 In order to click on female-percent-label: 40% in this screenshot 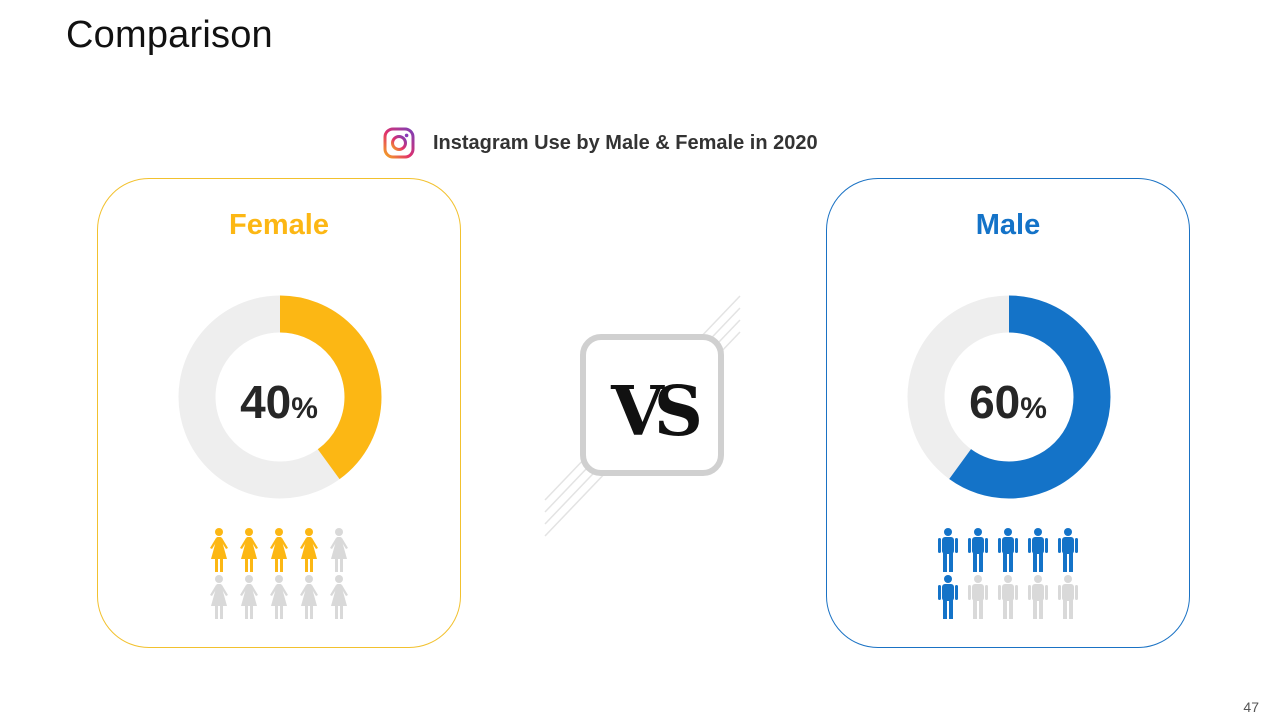, I will do `click(279, 402)`.